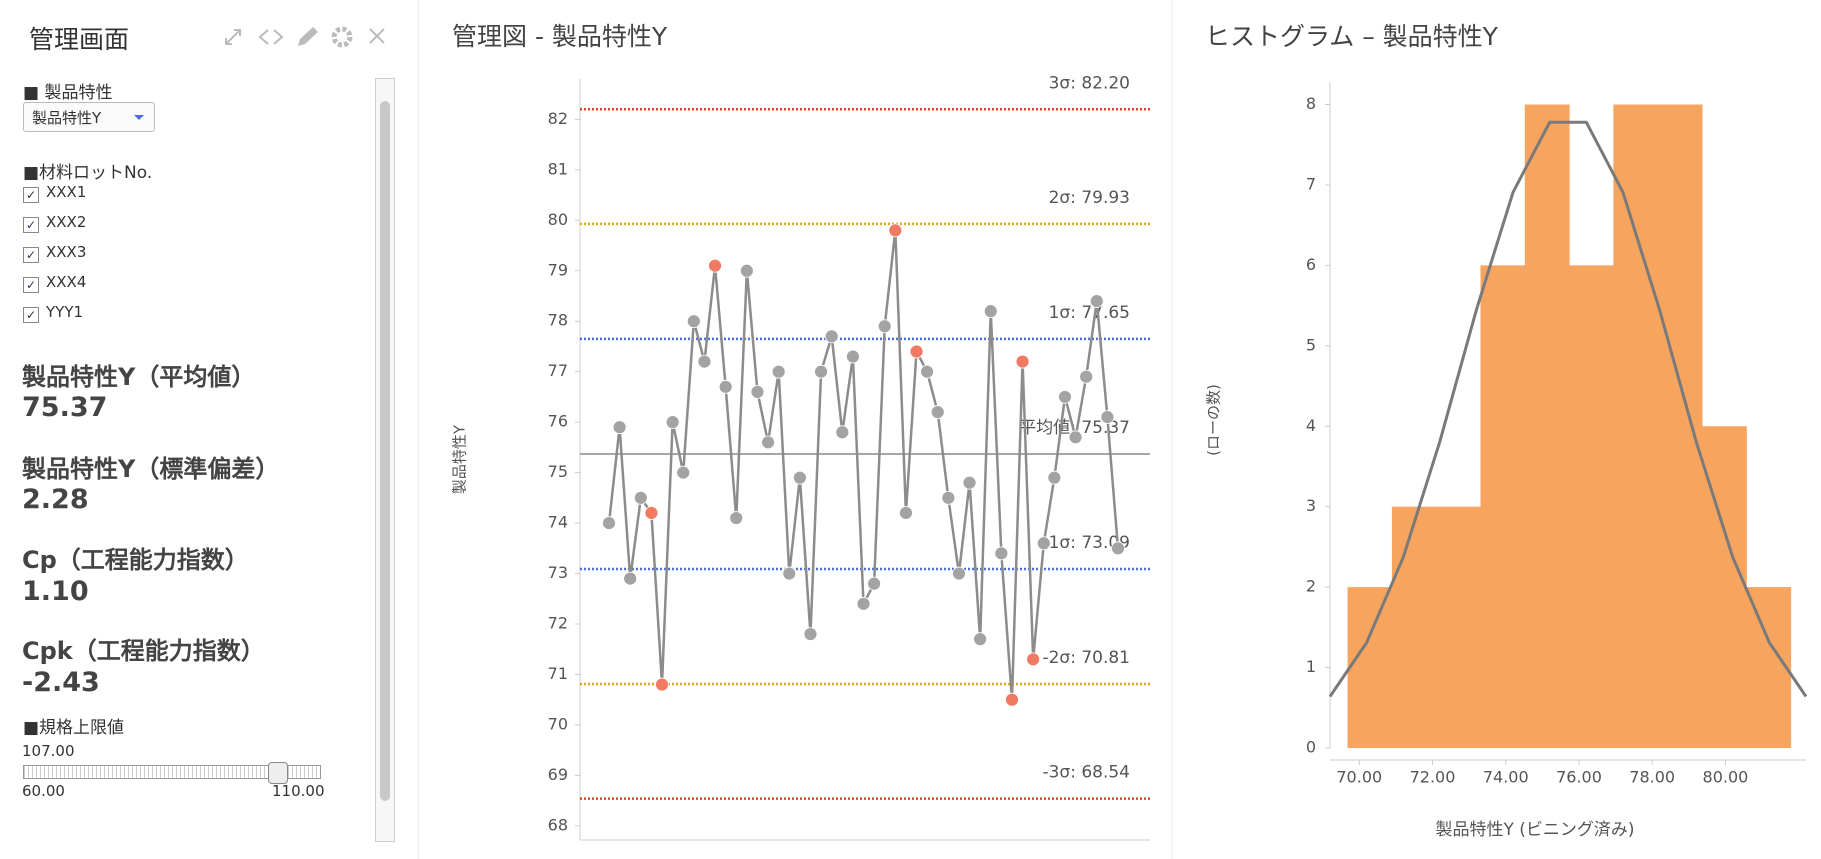 The width and height of the screenshot is (1821, 859). I want to click on checkbox-label: XXX2, so click(66, 222).